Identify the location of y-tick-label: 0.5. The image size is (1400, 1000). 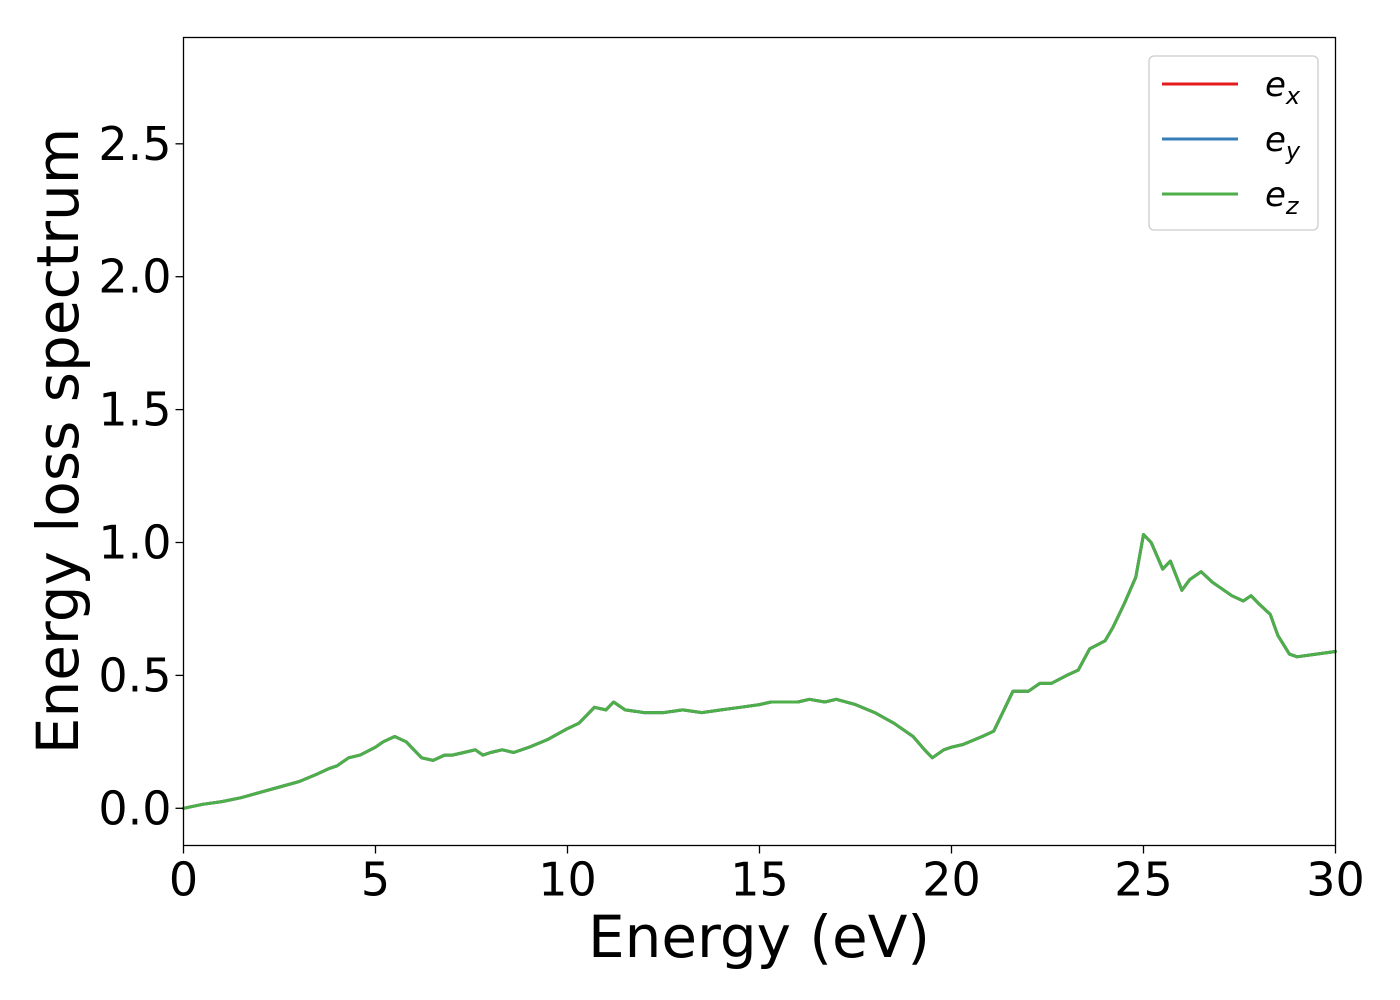
(134, 675).